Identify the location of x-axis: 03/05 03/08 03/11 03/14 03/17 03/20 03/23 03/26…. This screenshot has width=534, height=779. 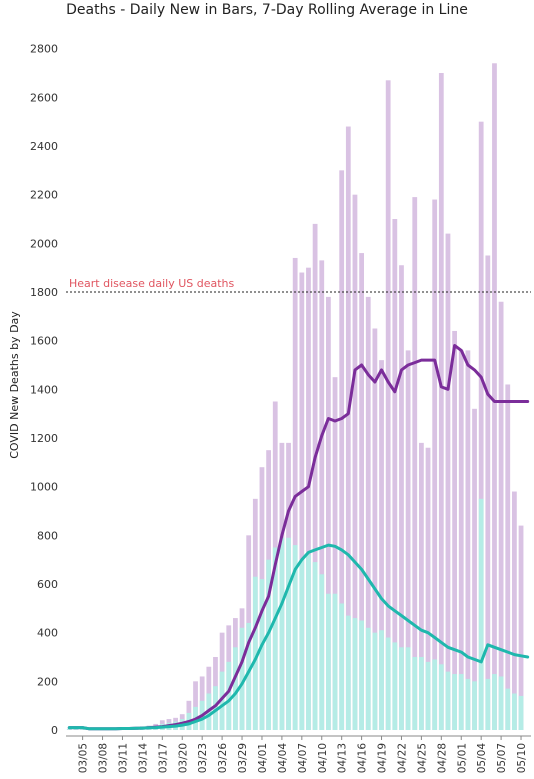
(298, 754).